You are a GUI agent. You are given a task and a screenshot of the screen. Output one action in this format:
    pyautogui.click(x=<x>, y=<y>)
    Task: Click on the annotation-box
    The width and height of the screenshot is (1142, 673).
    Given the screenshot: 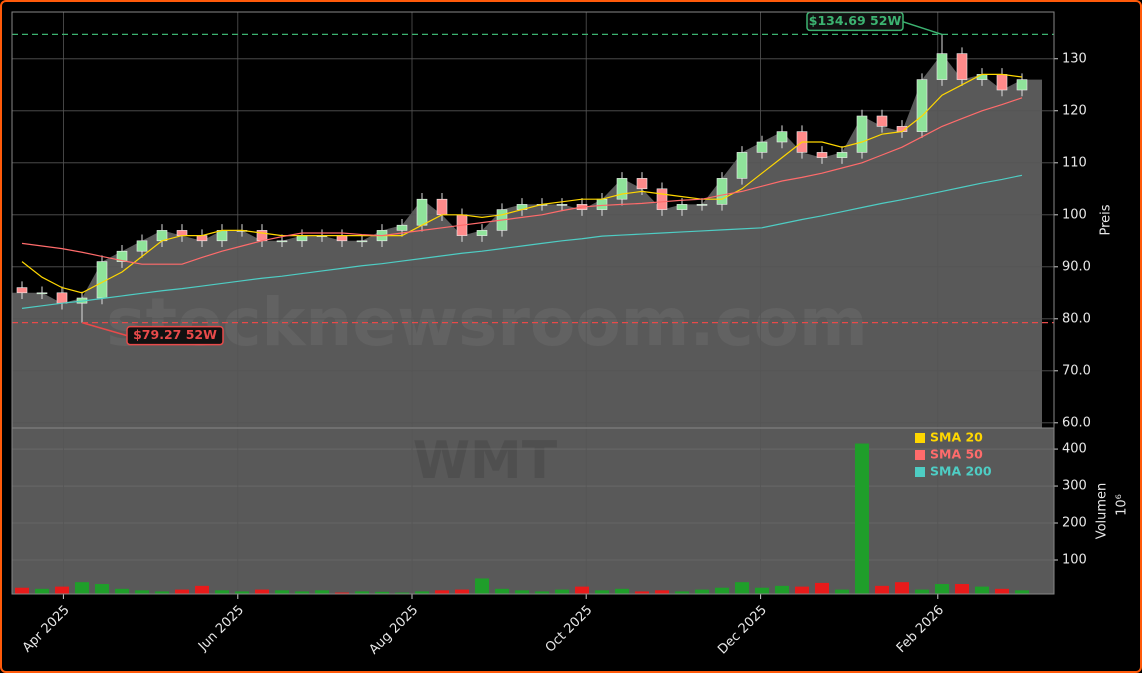 What is the action you would take?
    pyautogui.click(x=175, y=335)
    